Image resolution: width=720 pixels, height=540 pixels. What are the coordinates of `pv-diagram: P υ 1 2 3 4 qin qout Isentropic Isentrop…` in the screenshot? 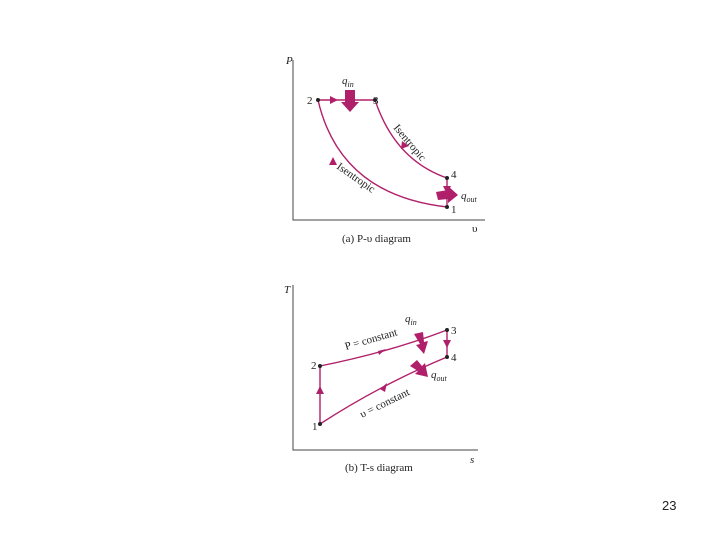 It's located at (385, 150).